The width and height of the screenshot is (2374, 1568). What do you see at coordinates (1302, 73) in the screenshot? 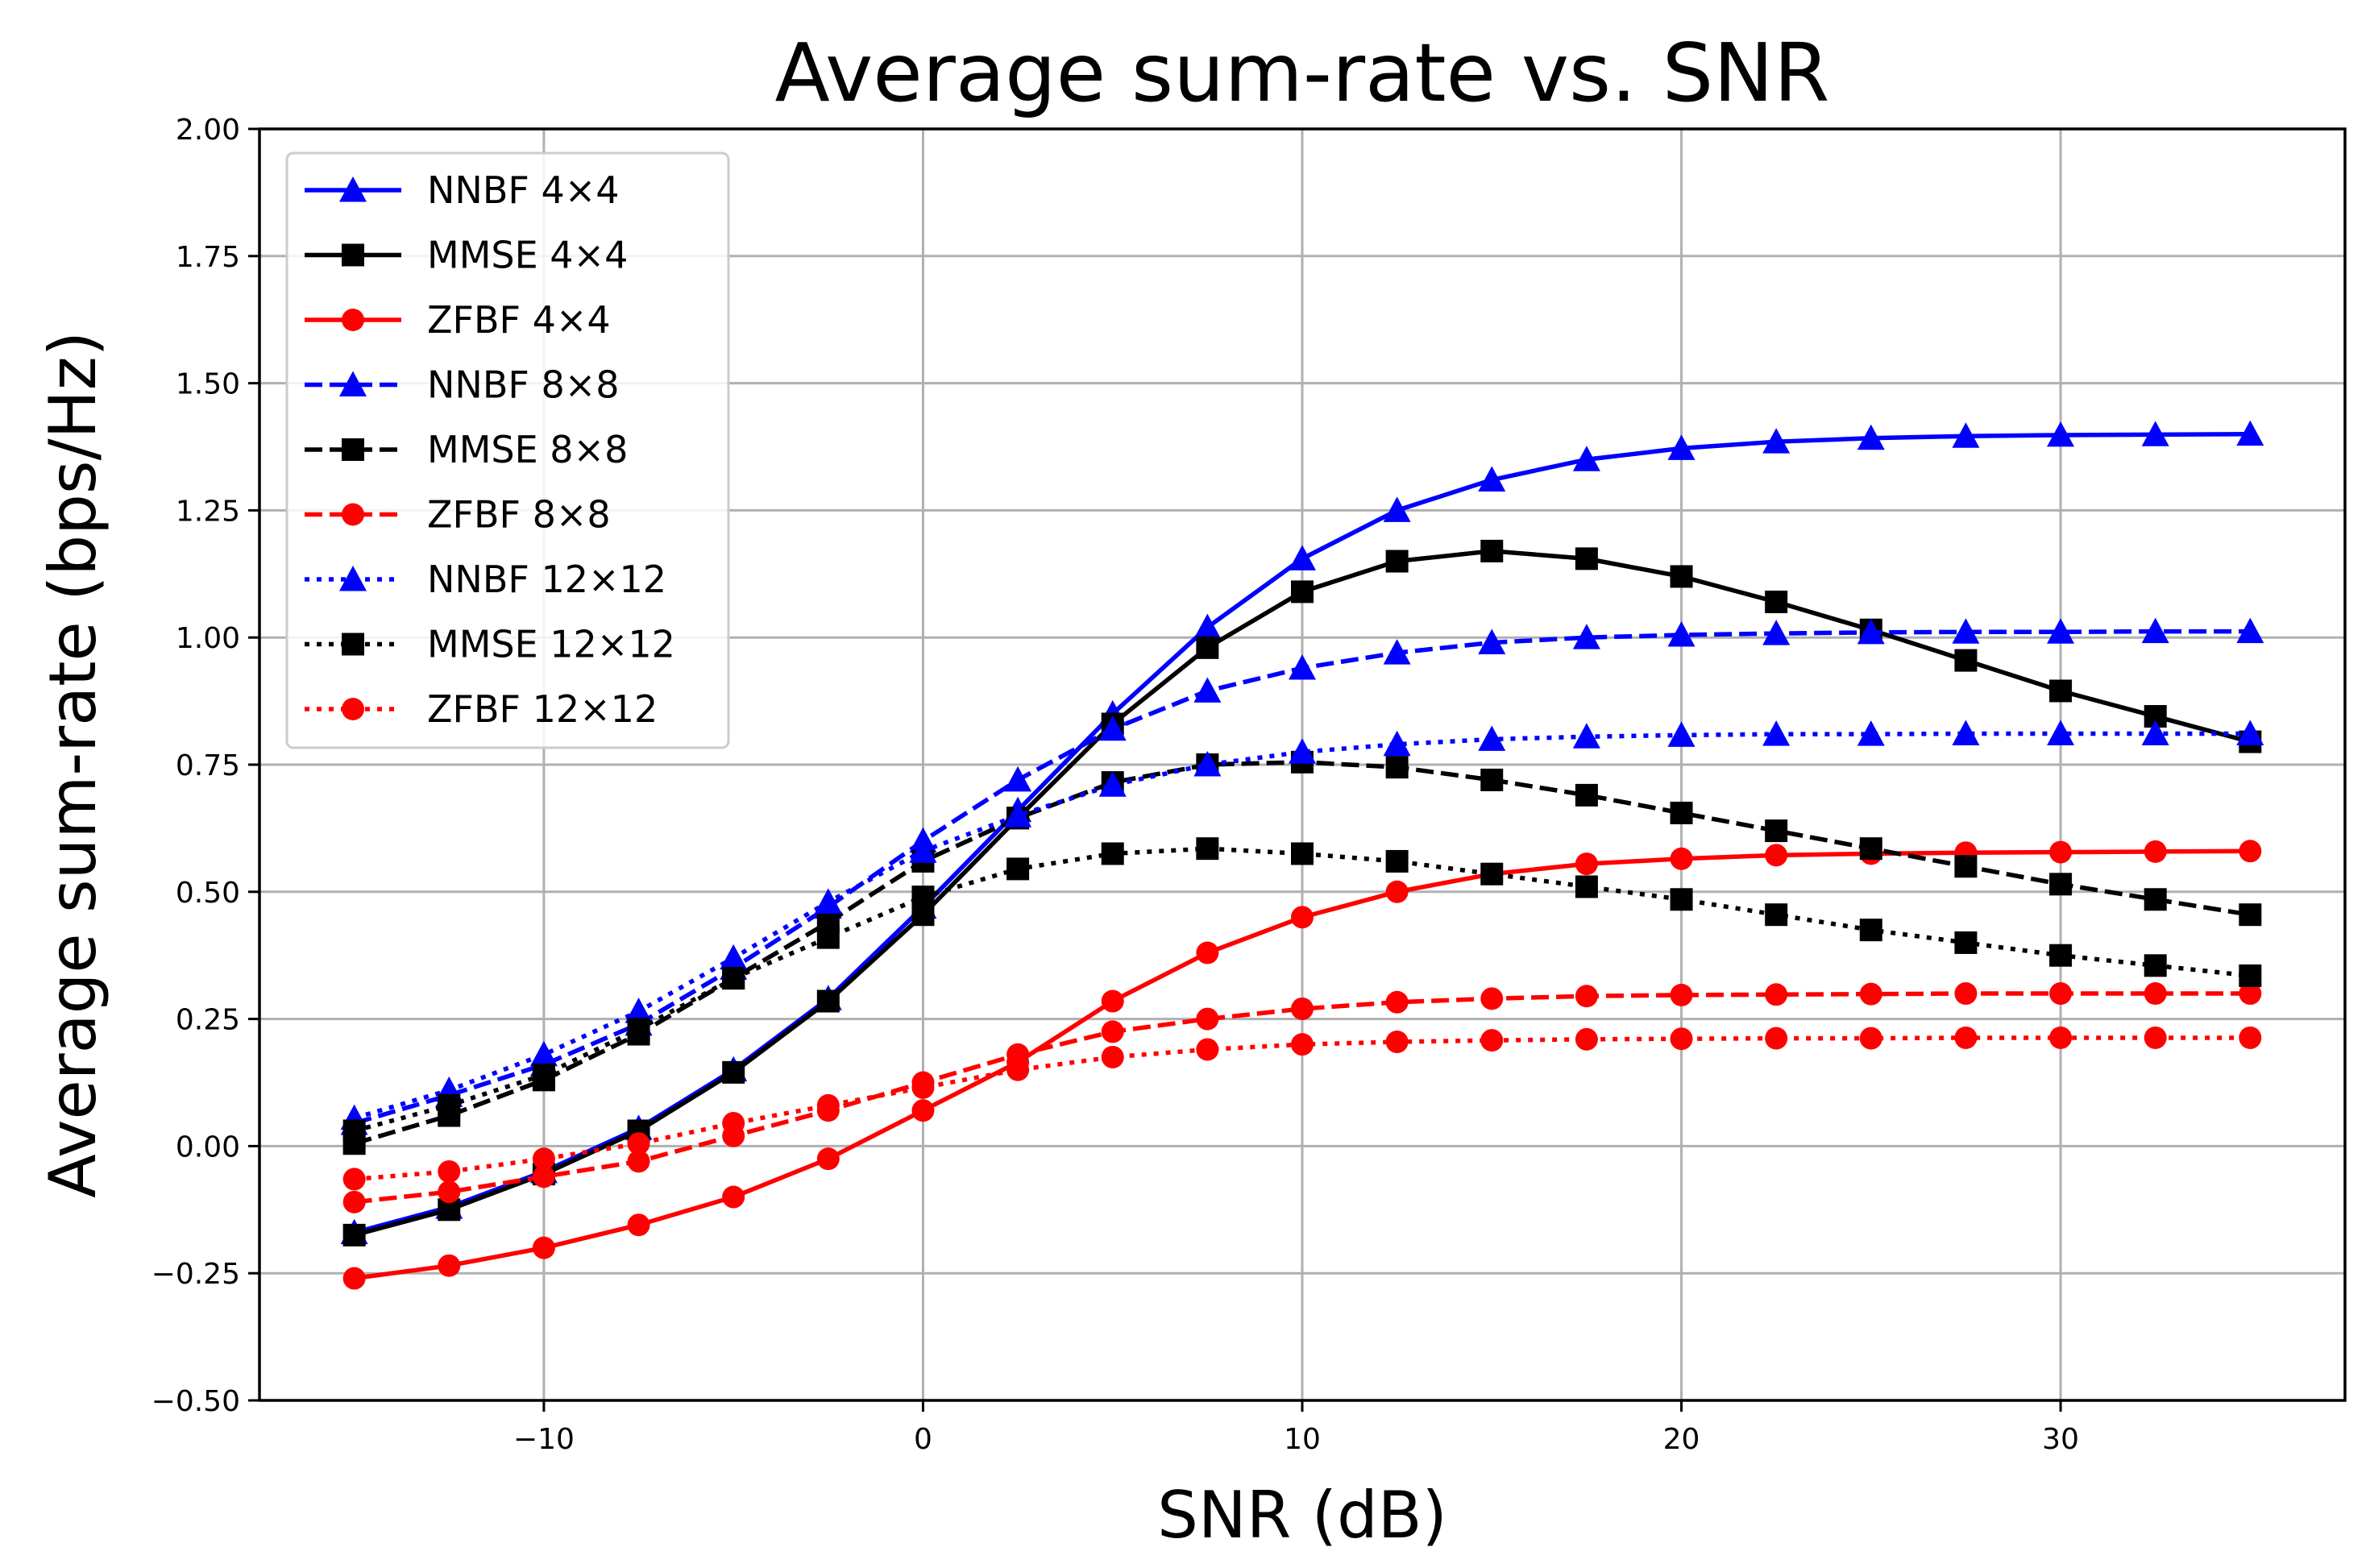
I see `chart-title: Average sum-rate vs. SNR` at bounding box center [1302, 73].